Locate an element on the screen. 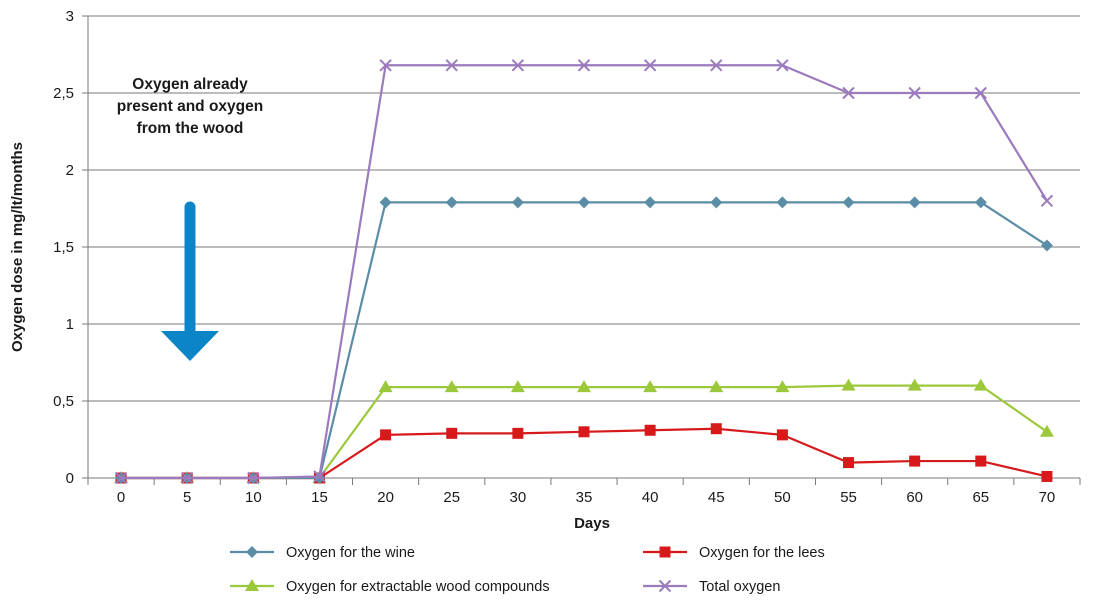 This screenshot has width=1099, height=607. x-tick-label: 0 is located at coordinates (121, 497).